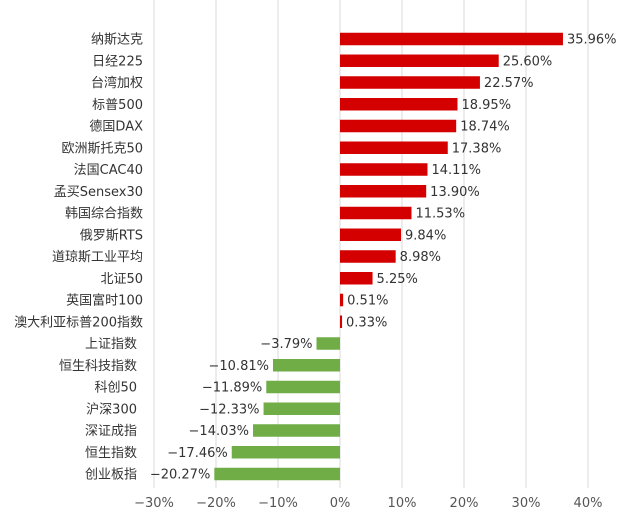 This screenshot has height=517, width=625. Describe the element at coordinates (528, 61) in the screenshot. I see `data-label: 25.60%` at that location.